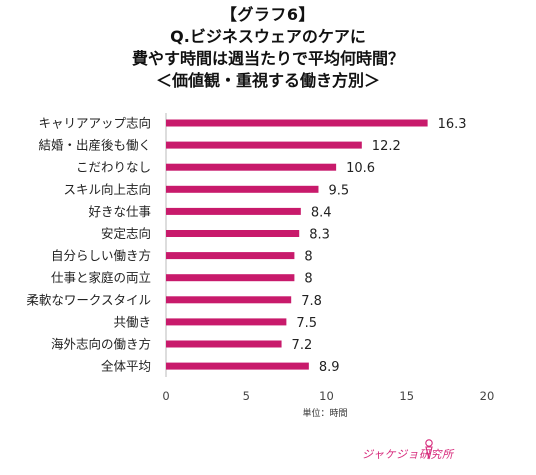  I want to click on category-label: スキル向上志向, so click(107, 189).